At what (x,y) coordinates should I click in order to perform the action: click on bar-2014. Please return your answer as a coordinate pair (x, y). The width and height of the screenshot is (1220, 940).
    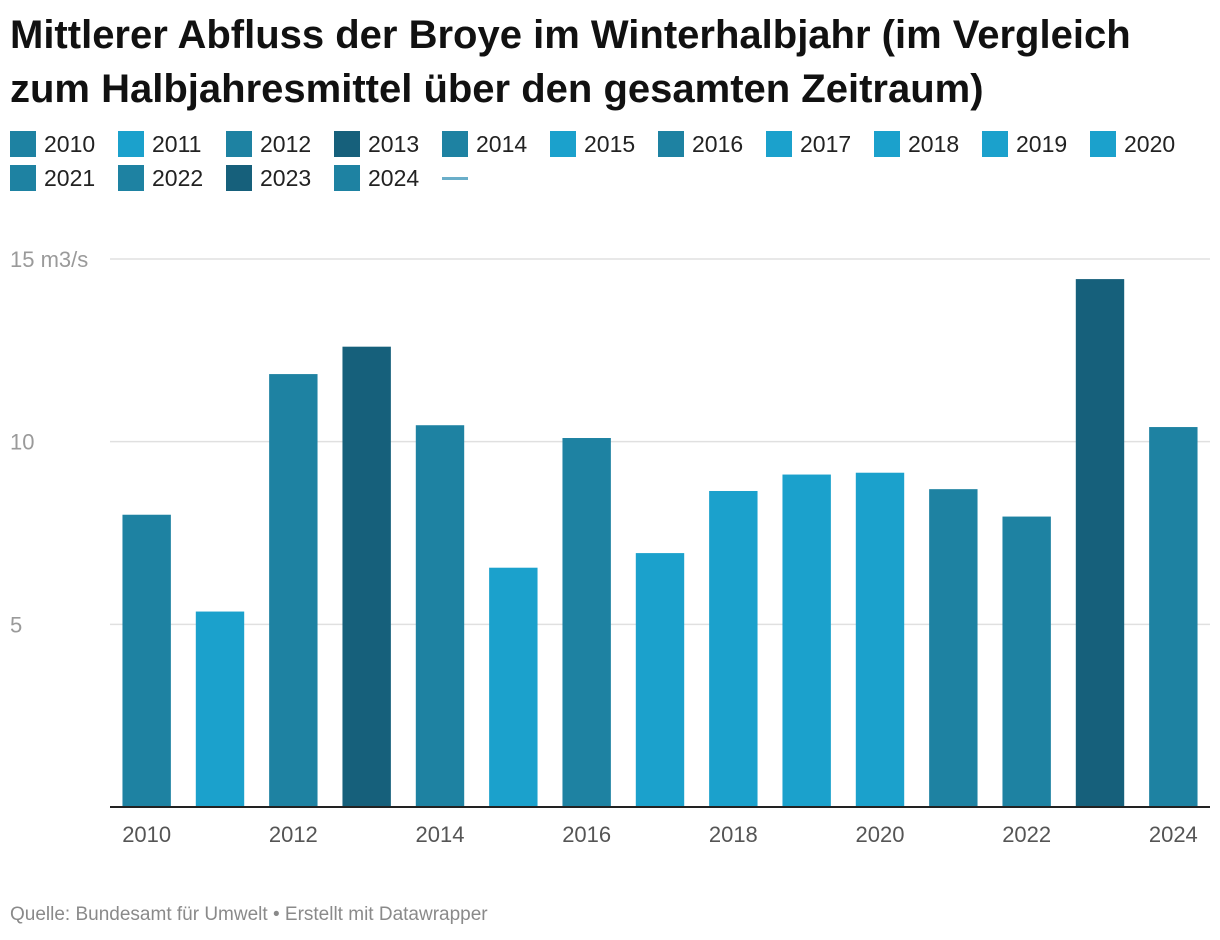
    Looking at the image, I should click on (440, 616).